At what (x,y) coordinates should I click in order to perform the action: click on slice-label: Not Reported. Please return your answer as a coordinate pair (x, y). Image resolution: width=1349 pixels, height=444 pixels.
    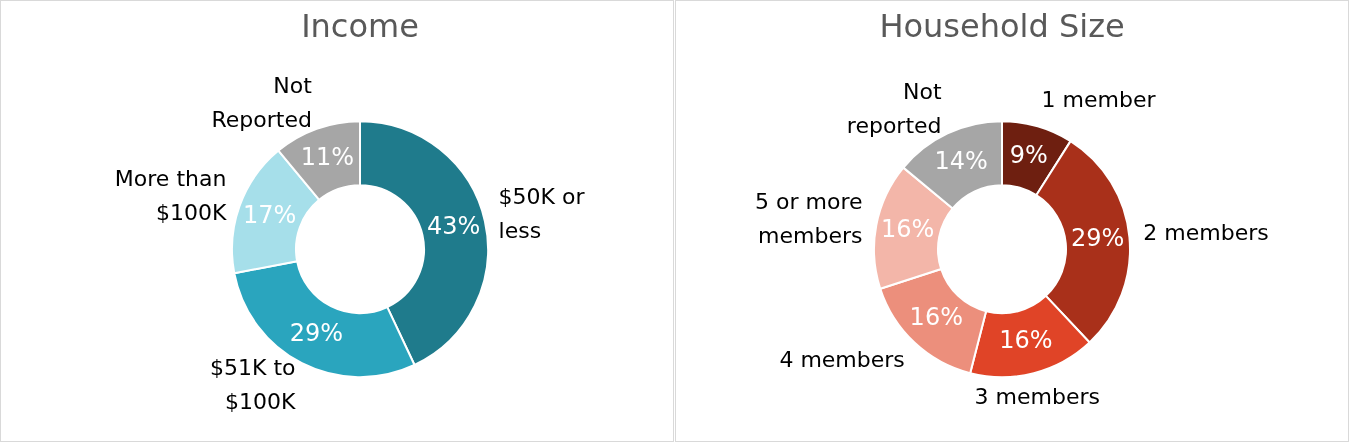
    Looking at the image, I should click on (262, 103).